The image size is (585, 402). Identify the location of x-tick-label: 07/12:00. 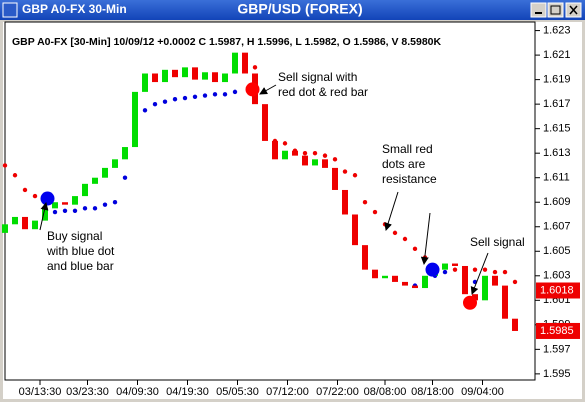
(287, 392).